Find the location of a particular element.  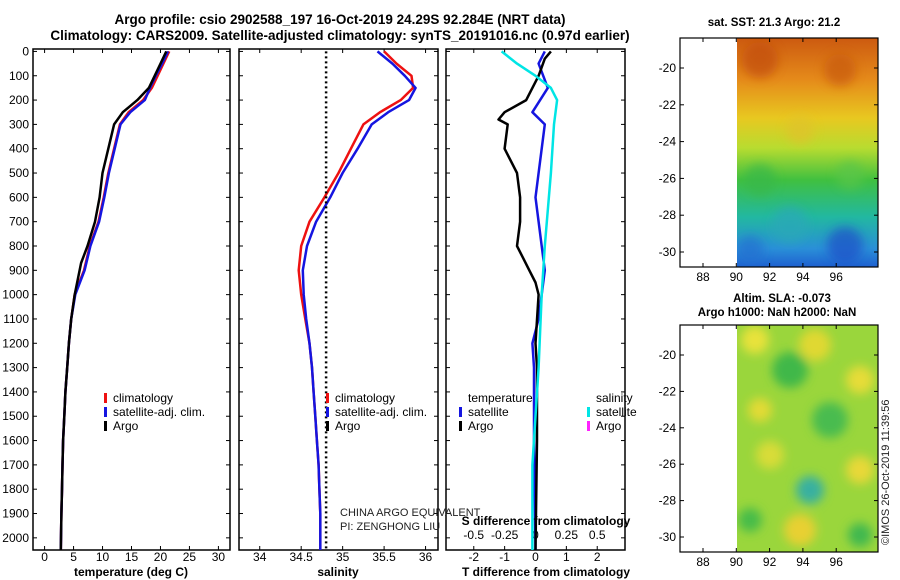

x-tick-label: 35 is located at coordinates (343, 557).